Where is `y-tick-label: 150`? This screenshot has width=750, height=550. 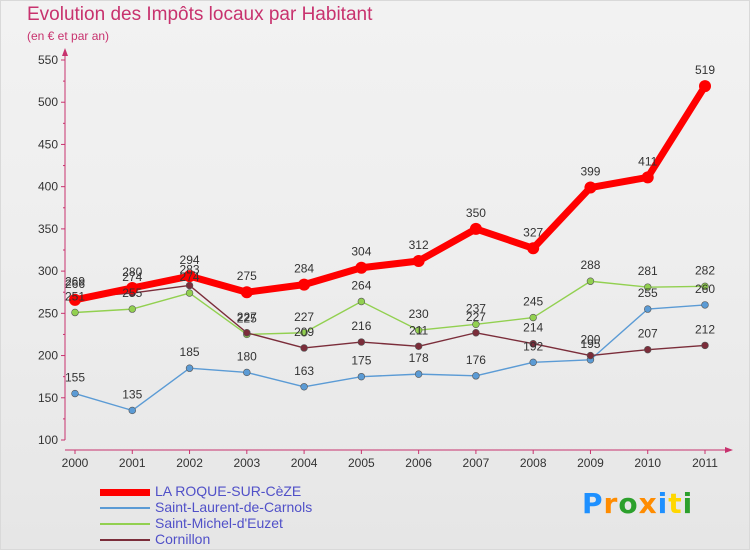
y-tick-label: 150 is located at coordinates (48, 398).